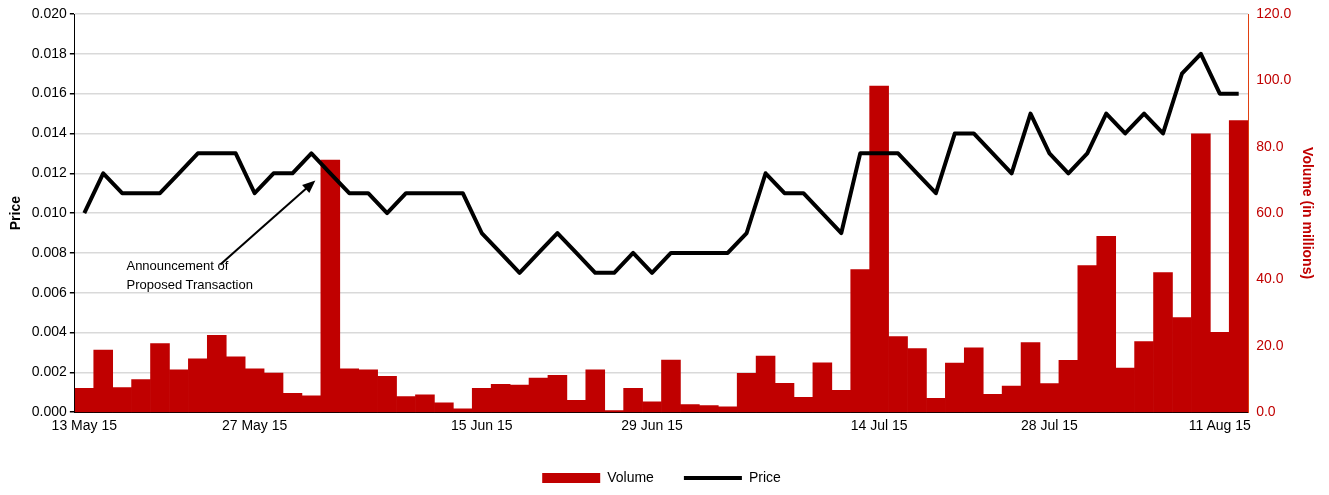  What do you see at coordinates (1270, 211) in the screenshot?
I see `y2-tick-label: 60.0` at bounding box center [1270, 211].